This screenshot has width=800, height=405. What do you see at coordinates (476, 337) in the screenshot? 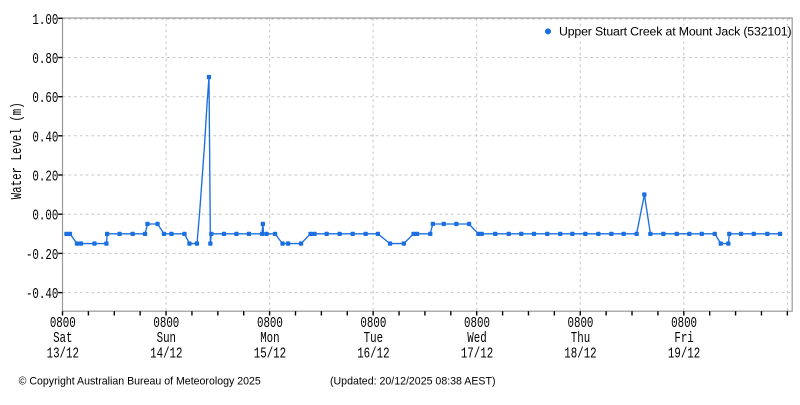
I see `svg-text: Wed` at bounding box center [476, 337].